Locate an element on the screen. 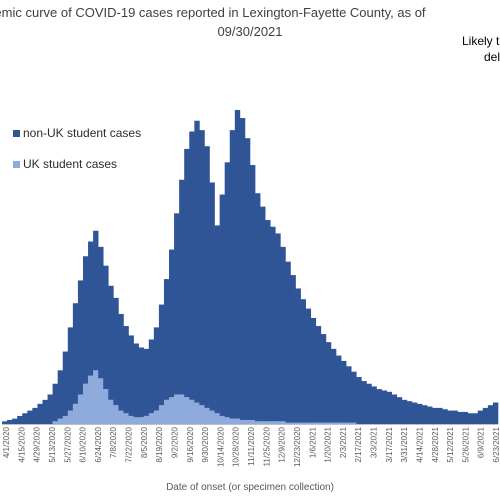 This screenshot has height=500, width=500. x-tick-label: 3/3/2021 is located at coordinates (374, 442).